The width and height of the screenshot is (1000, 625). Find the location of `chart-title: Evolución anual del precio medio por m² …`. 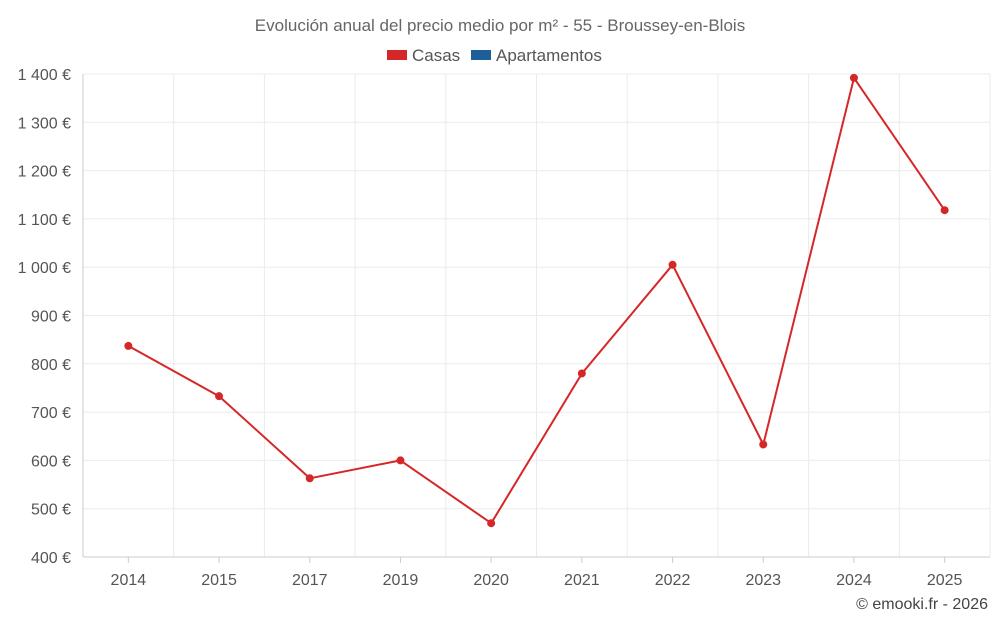

chart-title: Evolución anual del precio medio por m² … is located at coordinates (500, 25).